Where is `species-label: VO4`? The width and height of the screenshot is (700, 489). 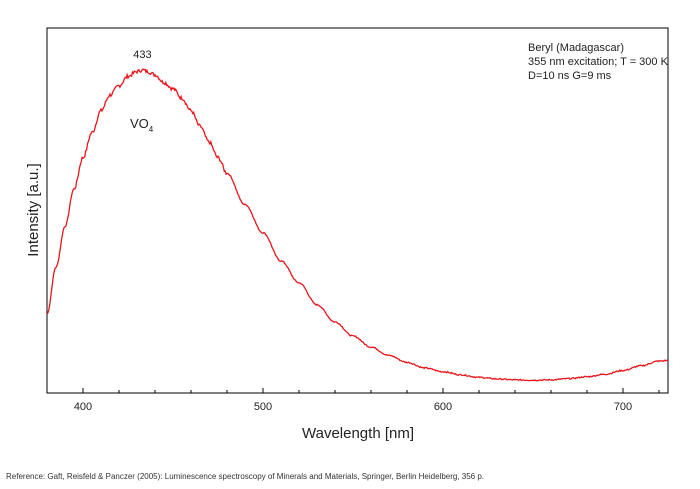
species-label: VO4 is located at coordinates (142, 125).